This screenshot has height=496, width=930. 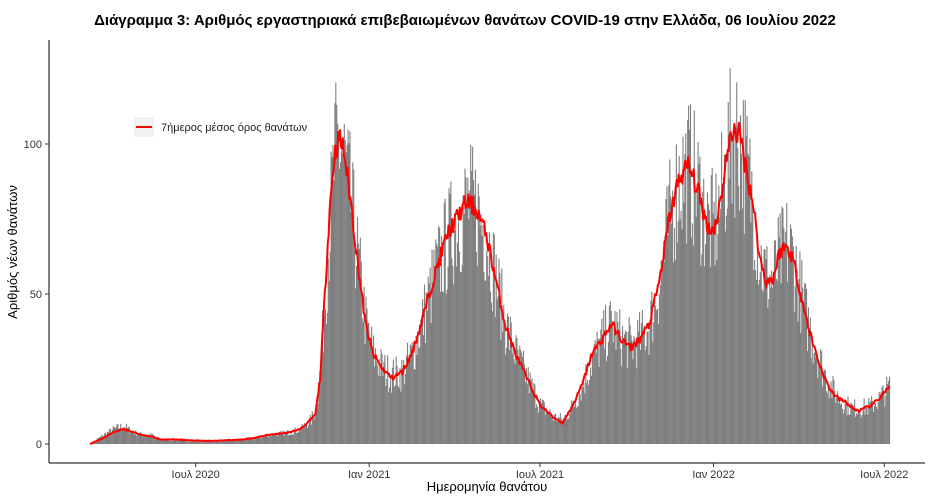 What do you see at coordinates (12, 252) in the screenshot?
I see `y-axis-title: Αριθμός νέων θανάτων` at bounding box center [12, 252].